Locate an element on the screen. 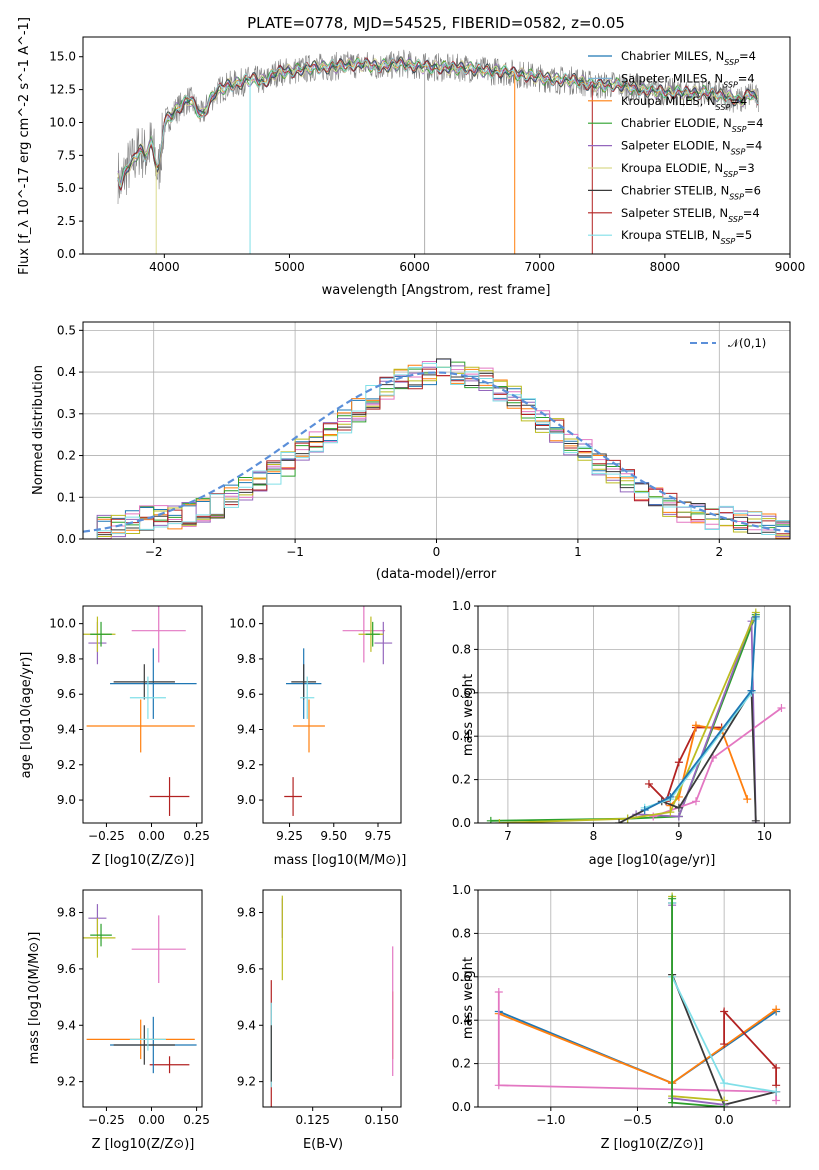 Image resolution: width=819 pixels, height=1170 pixels. wz-ytick-label: 0.6 is located at coordinates (461, 977).